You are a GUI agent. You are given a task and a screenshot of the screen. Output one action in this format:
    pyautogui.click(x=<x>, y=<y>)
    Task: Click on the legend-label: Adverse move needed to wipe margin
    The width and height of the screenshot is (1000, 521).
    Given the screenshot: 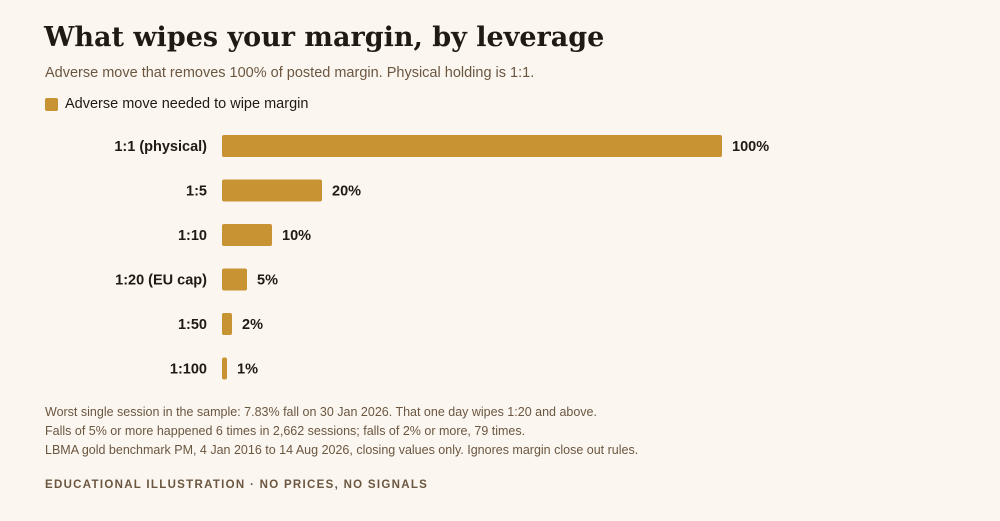 What is the action you would take?
    pyautogui.click(x=187, y=104)
    